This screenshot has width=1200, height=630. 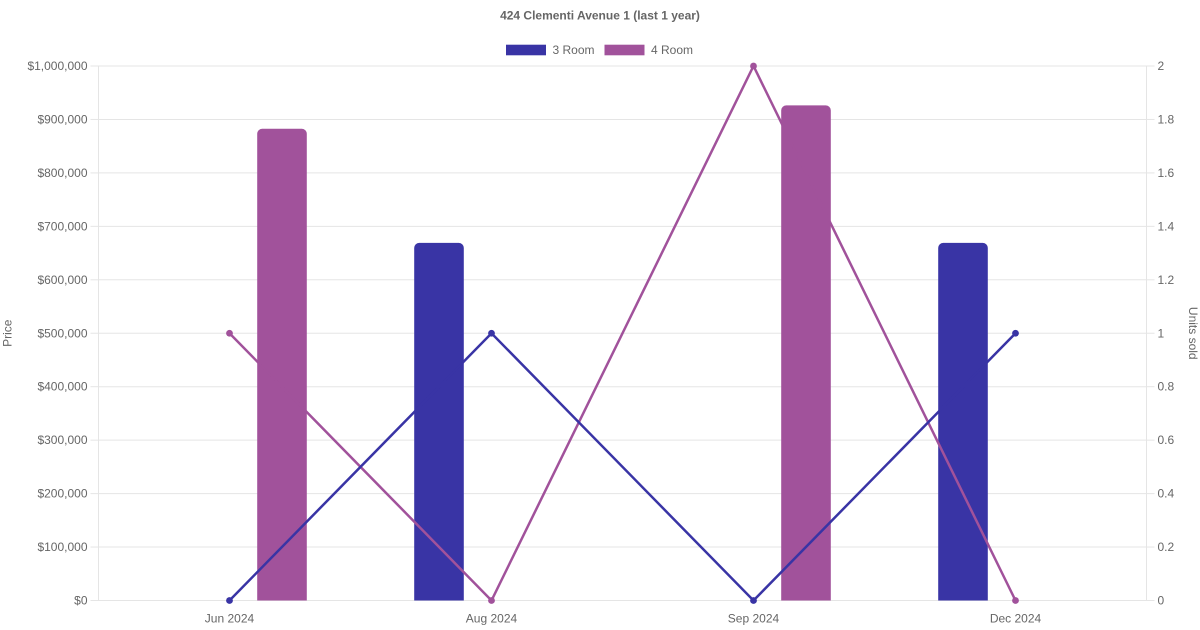 What do you see at coordinates (57, 66) in the screenshot?
I see `svg-text: $1,000,000` at bounding box center [57, 66].